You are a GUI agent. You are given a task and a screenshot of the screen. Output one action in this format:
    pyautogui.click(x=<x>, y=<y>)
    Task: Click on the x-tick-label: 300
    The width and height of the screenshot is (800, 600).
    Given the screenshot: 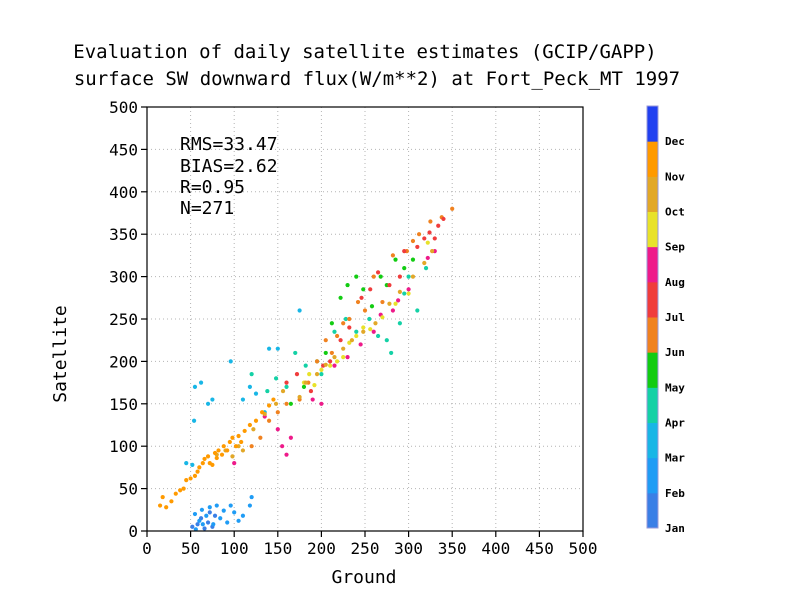 What is the action you would take?
    pyautogui.click(x=408, y=548)
    